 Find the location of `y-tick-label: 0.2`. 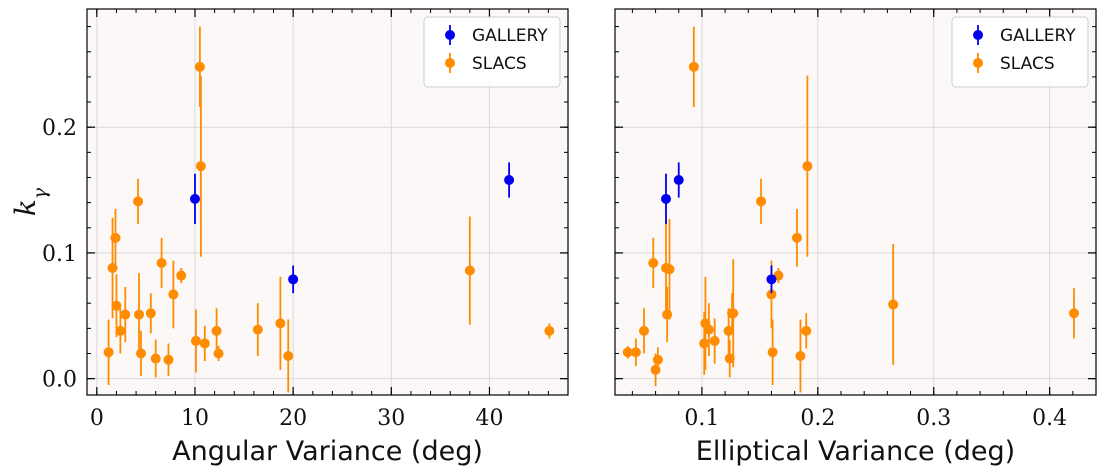

y-tick-label: 0.2 is located at coordinates (59, 128).